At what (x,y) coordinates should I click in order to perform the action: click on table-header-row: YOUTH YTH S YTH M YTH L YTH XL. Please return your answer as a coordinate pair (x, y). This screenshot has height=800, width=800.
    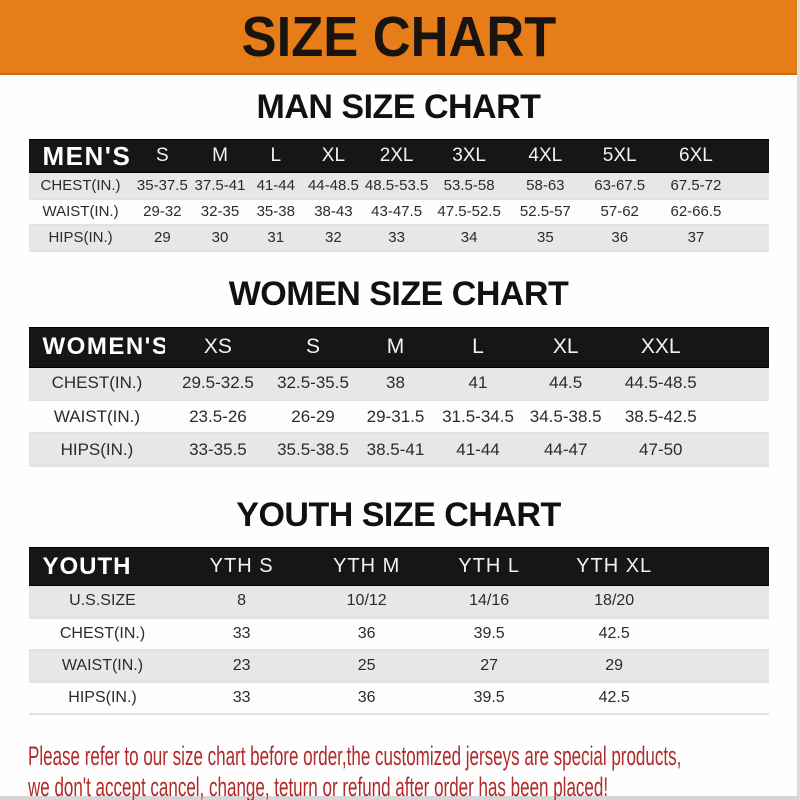
    Looking at the image, I should click on (398, 566).